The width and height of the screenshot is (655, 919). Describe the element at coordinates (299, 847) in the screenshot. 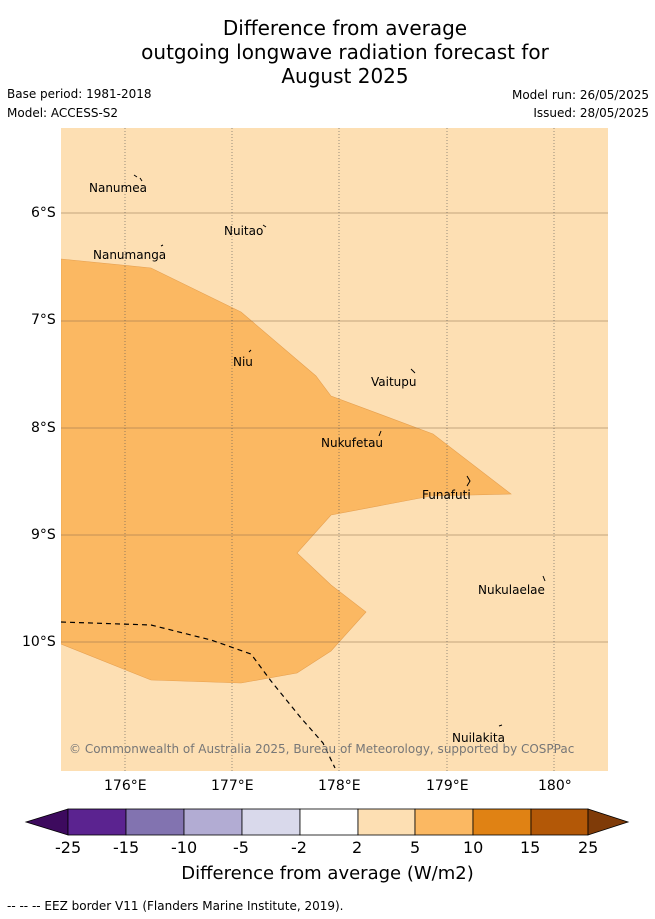

I see `colorbar-tick-m2: -2` at that location.